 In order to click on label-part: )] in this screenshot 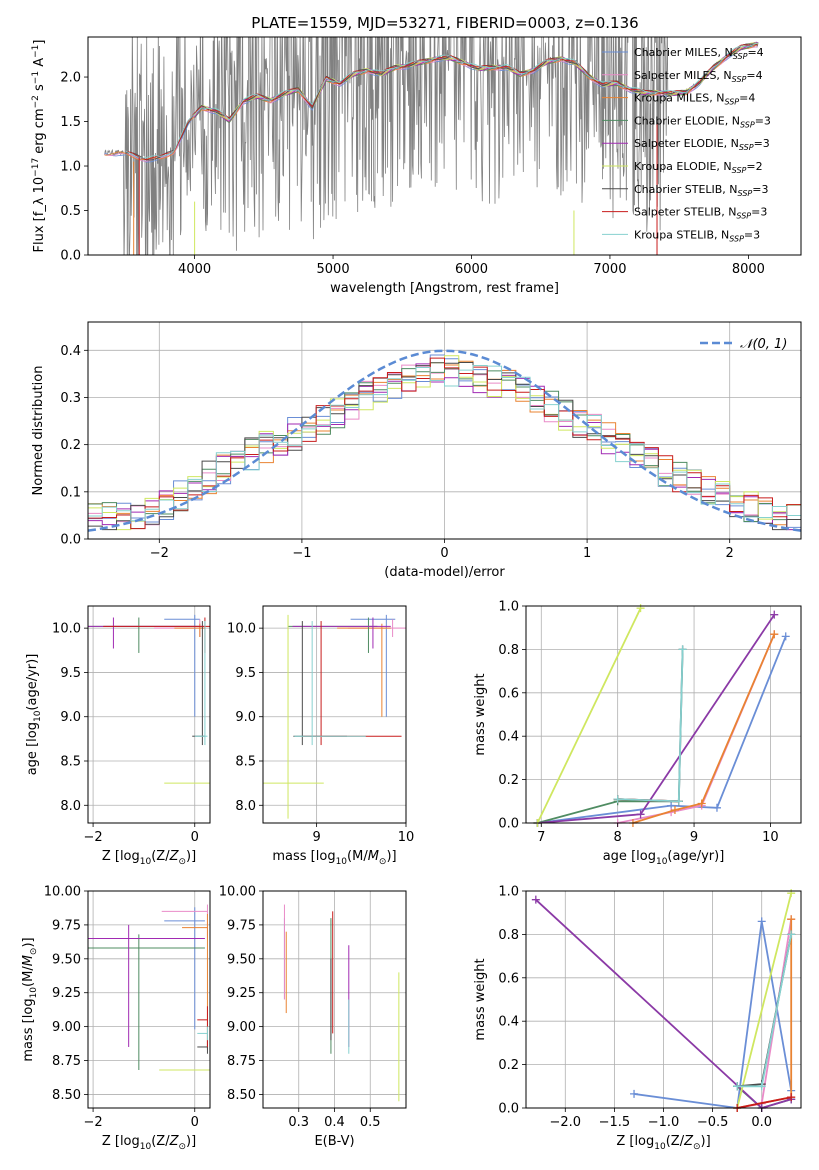, I will do `click(391, 856)`.